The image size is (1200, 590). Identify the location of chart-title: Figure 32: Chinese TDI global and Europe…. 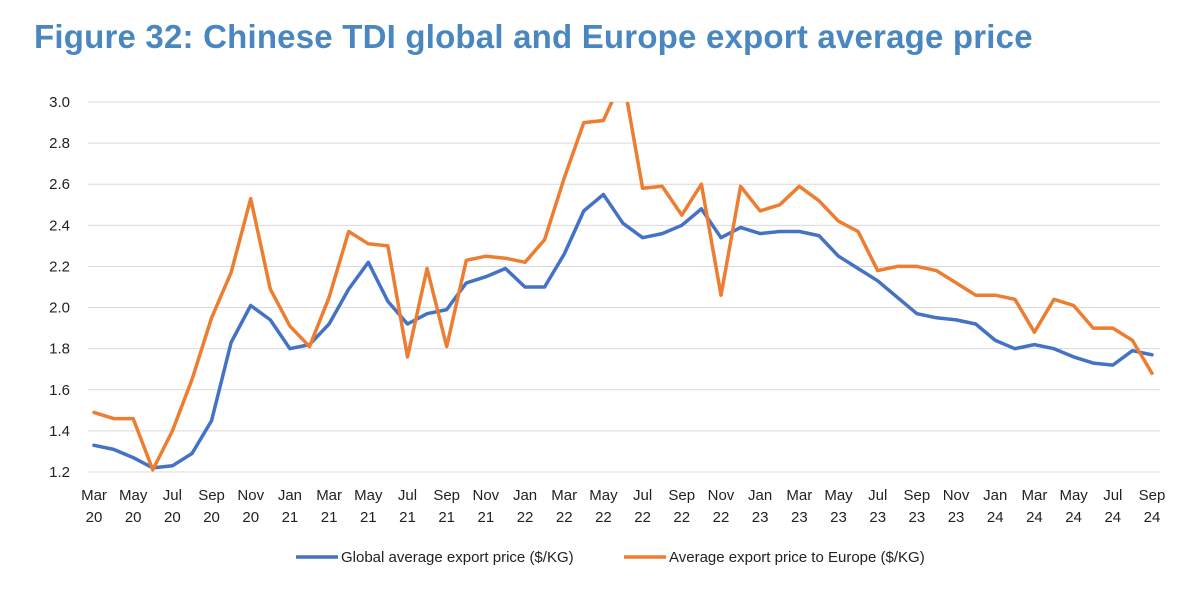
(533, 36).